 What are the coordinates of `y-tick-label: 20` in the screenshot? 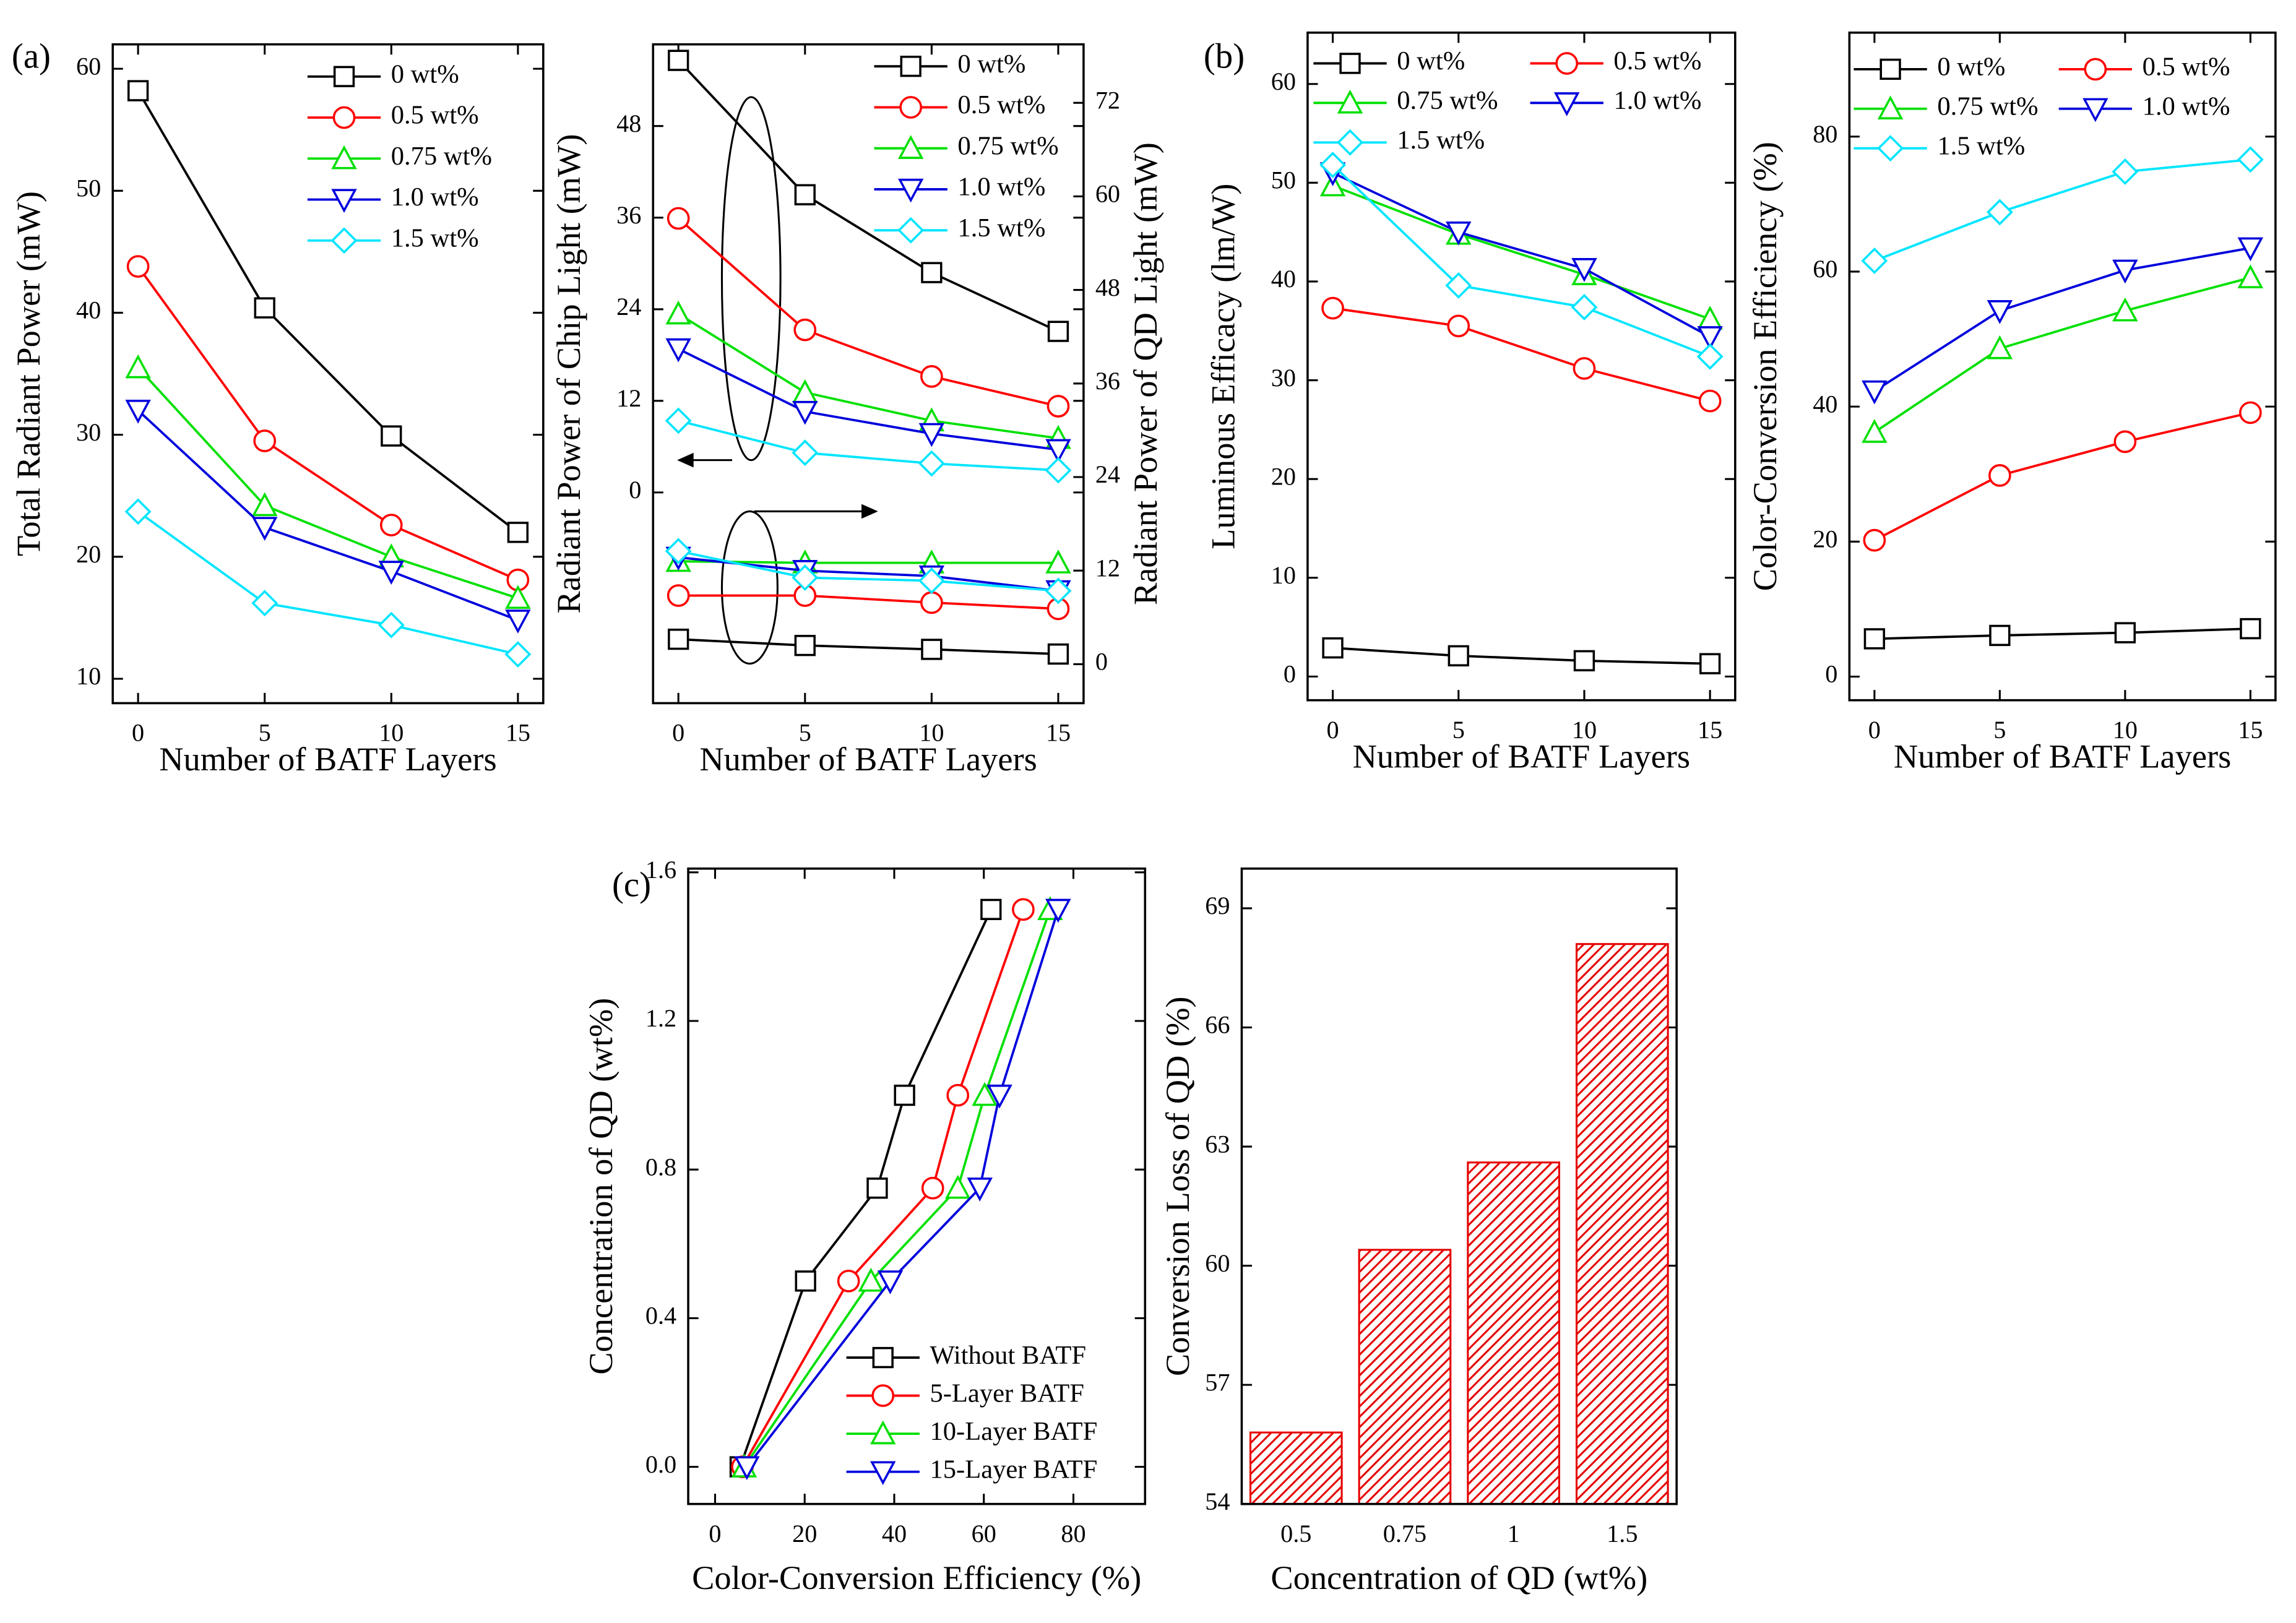 It's located at (88, 554).